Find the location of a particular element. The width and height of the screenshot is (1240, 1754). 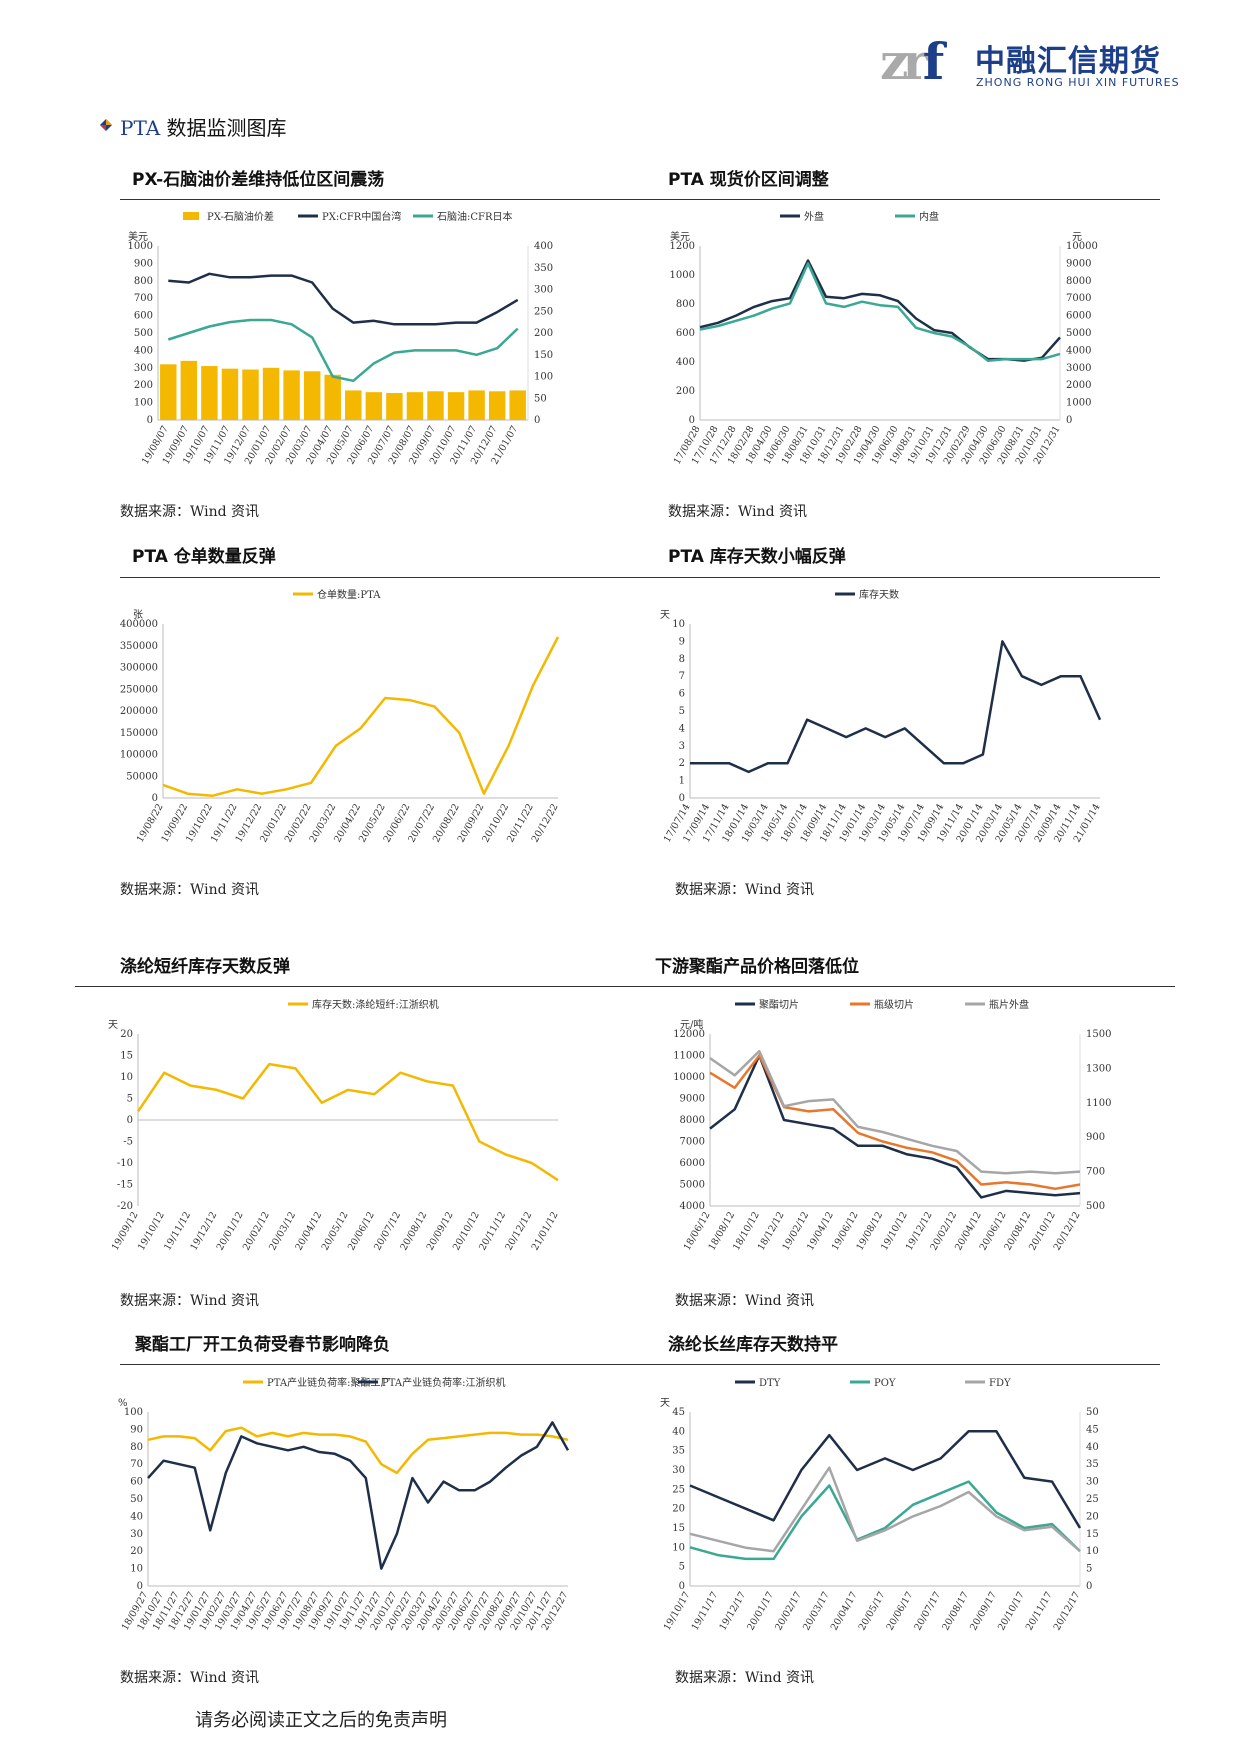

y-tick-label: 400000 is located at coordinates (139, 624).